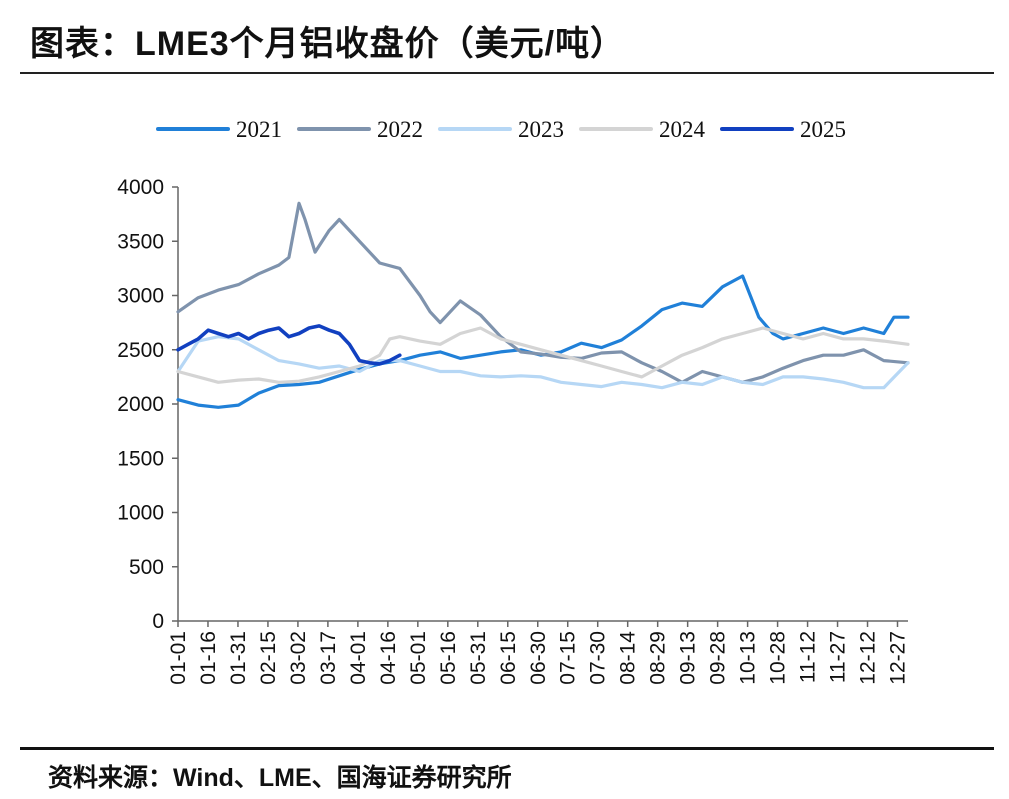  Describe the element at coordinates (478, 658) in the screenshot. I see `x-tick-label: 05-31` at that location.